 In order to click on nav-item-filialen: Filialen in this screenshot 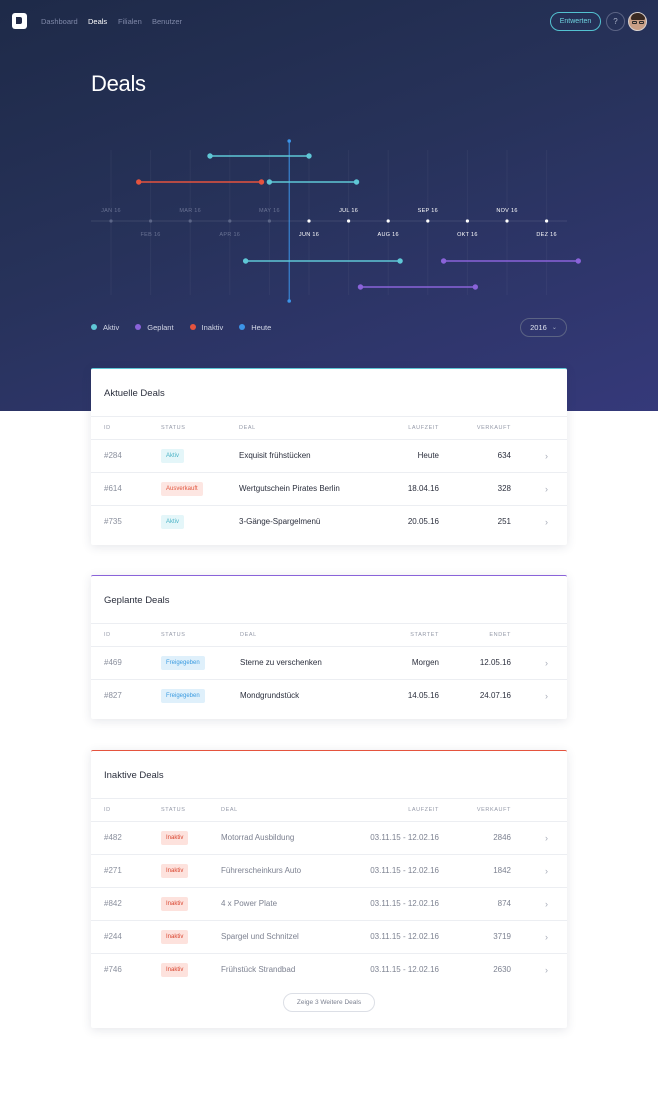, I will do `click(130, 21)`.